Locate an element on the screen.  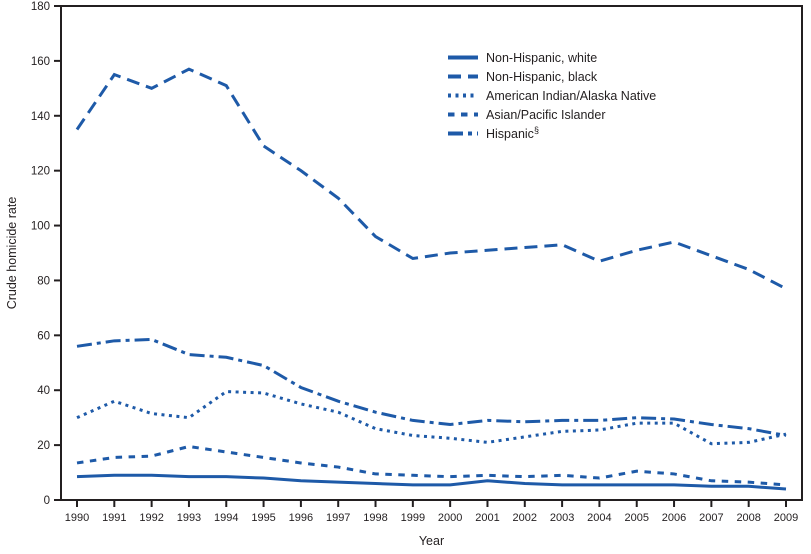
legend-label: Non-Hispanic, black is located at coordinates (542, 77).